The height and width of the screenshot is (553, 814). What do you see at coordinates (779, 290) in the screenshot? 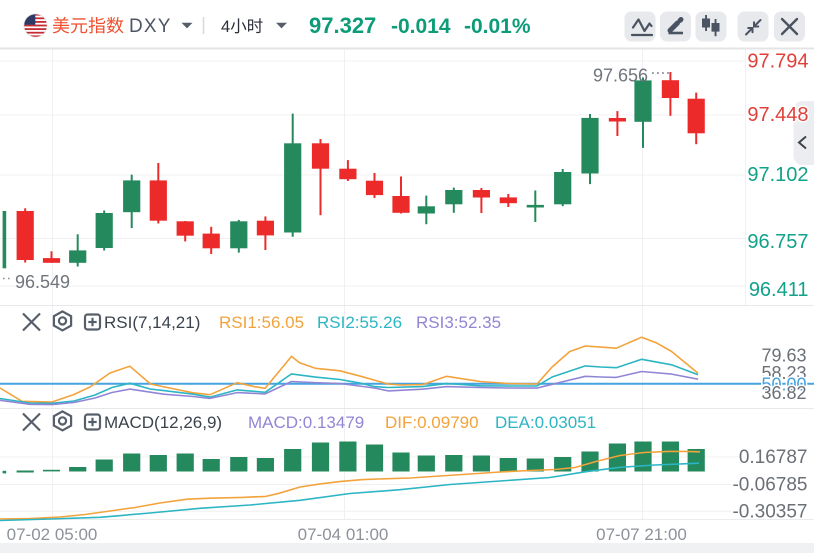
I see `svg-text: 96.411` at bounding box center [779, 290].